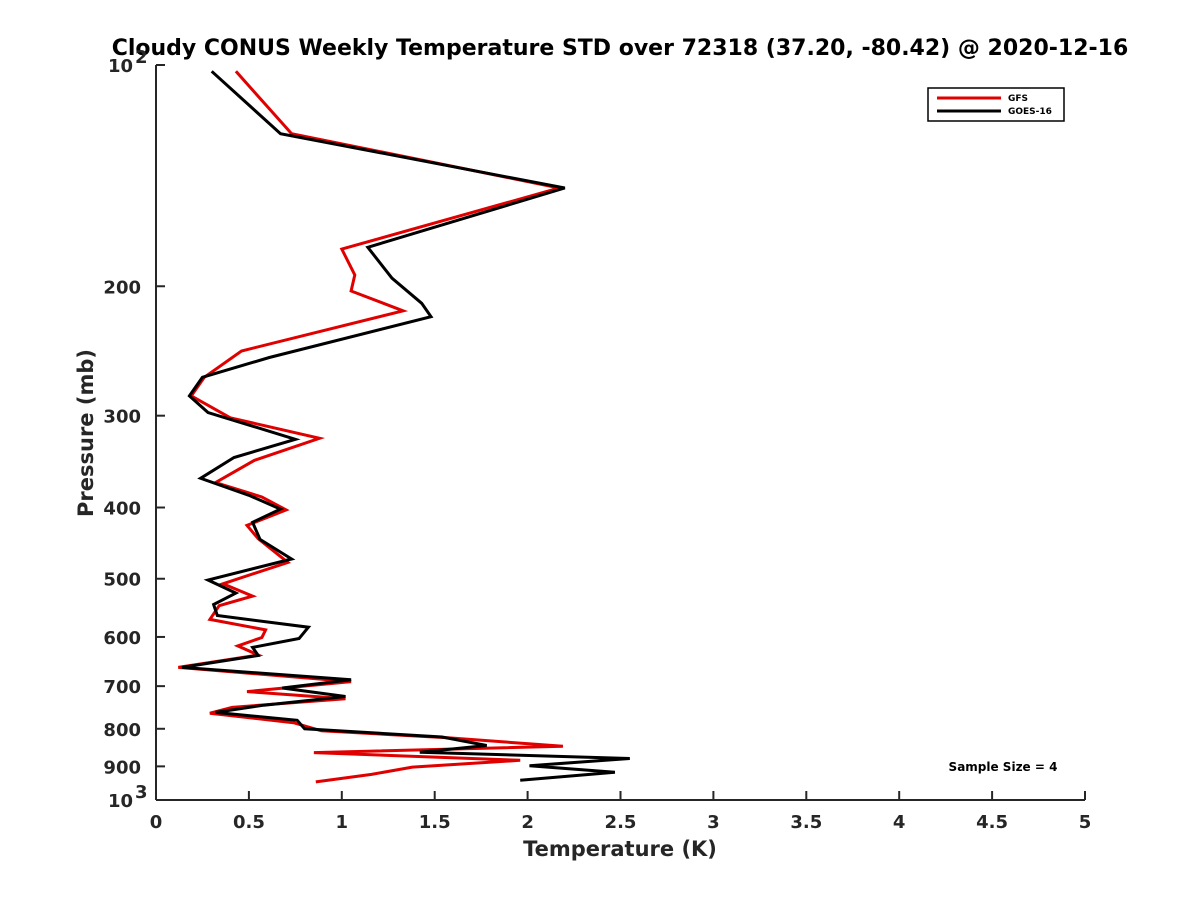 The image size is (1200, 900). I want to click on x-tick-label: 0.5, so click(249, 822).